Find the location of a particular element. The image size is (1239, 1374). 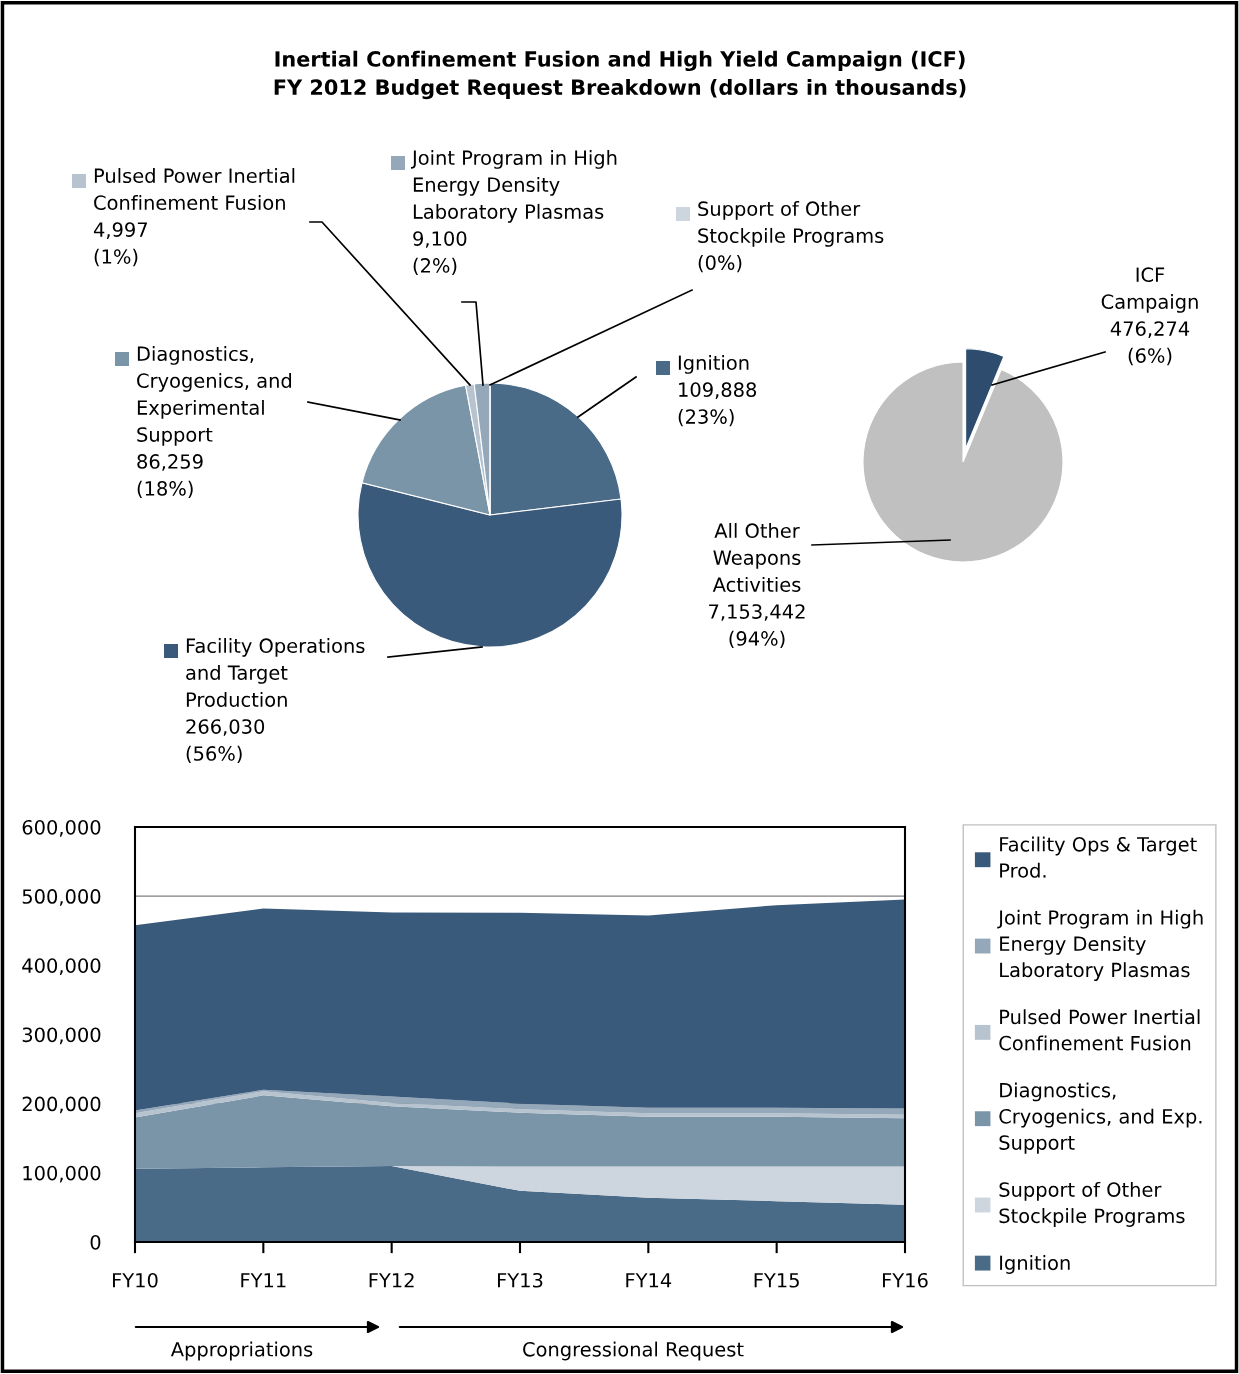

legend-label: Facility Ops & Target Prod. is located at coordinates (1098, 857).